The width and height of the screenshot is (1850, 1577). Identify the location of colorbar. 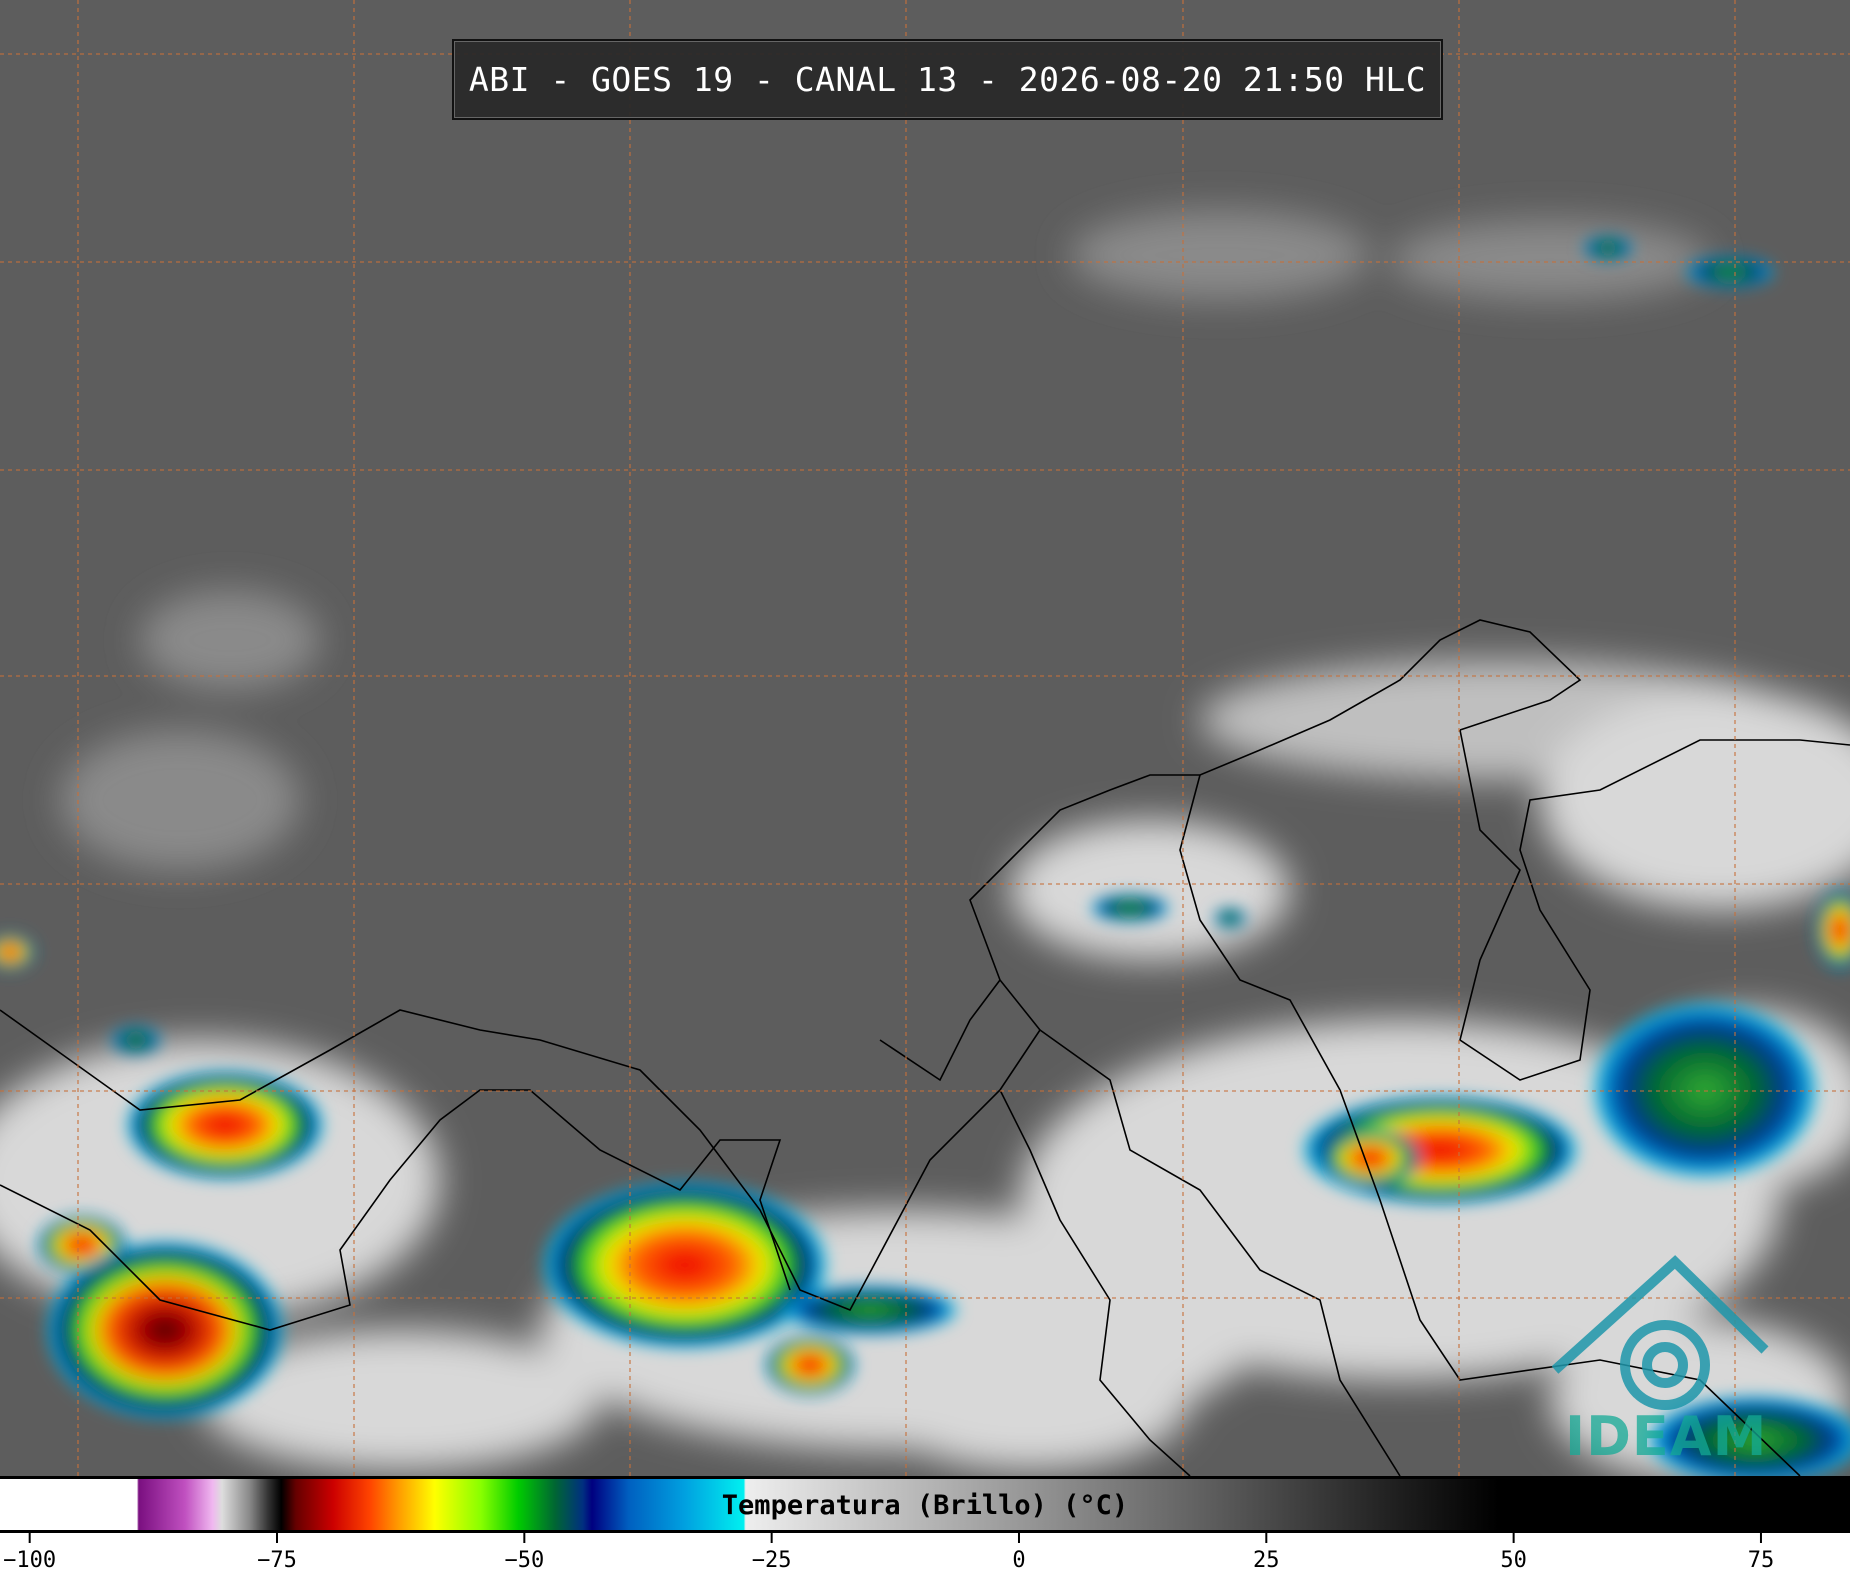
(925, 1504).